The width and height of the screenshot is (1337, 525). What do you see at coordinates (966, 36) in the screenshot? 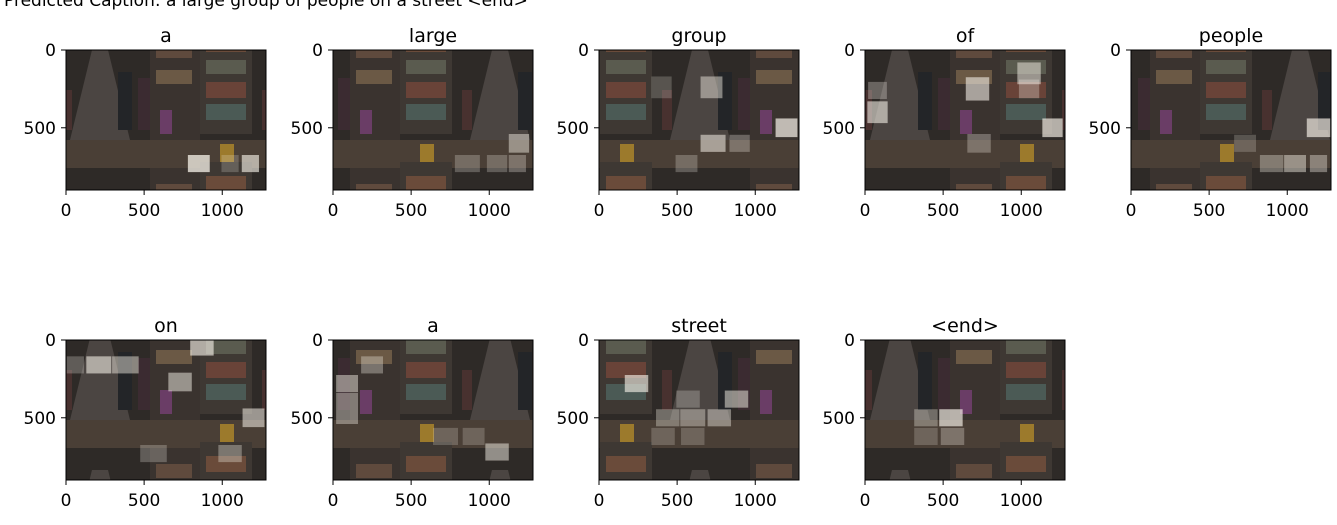
I see `subplot-title: of` at bounding box center [966, 36].